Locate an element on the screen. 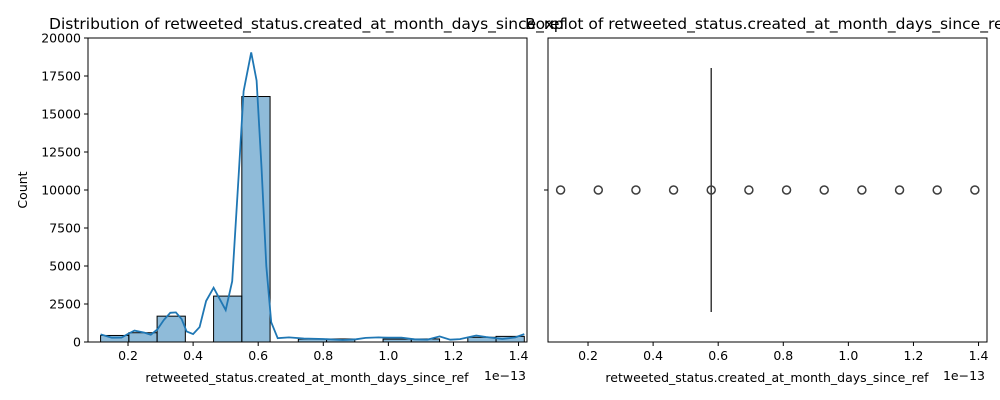 The height and width of the screenshot is (400, 1000). histogram-x-ticks: 0.2 0.4 0.6 0.8 1.0 1.2 1.4 is located at coordinates (323, 352).